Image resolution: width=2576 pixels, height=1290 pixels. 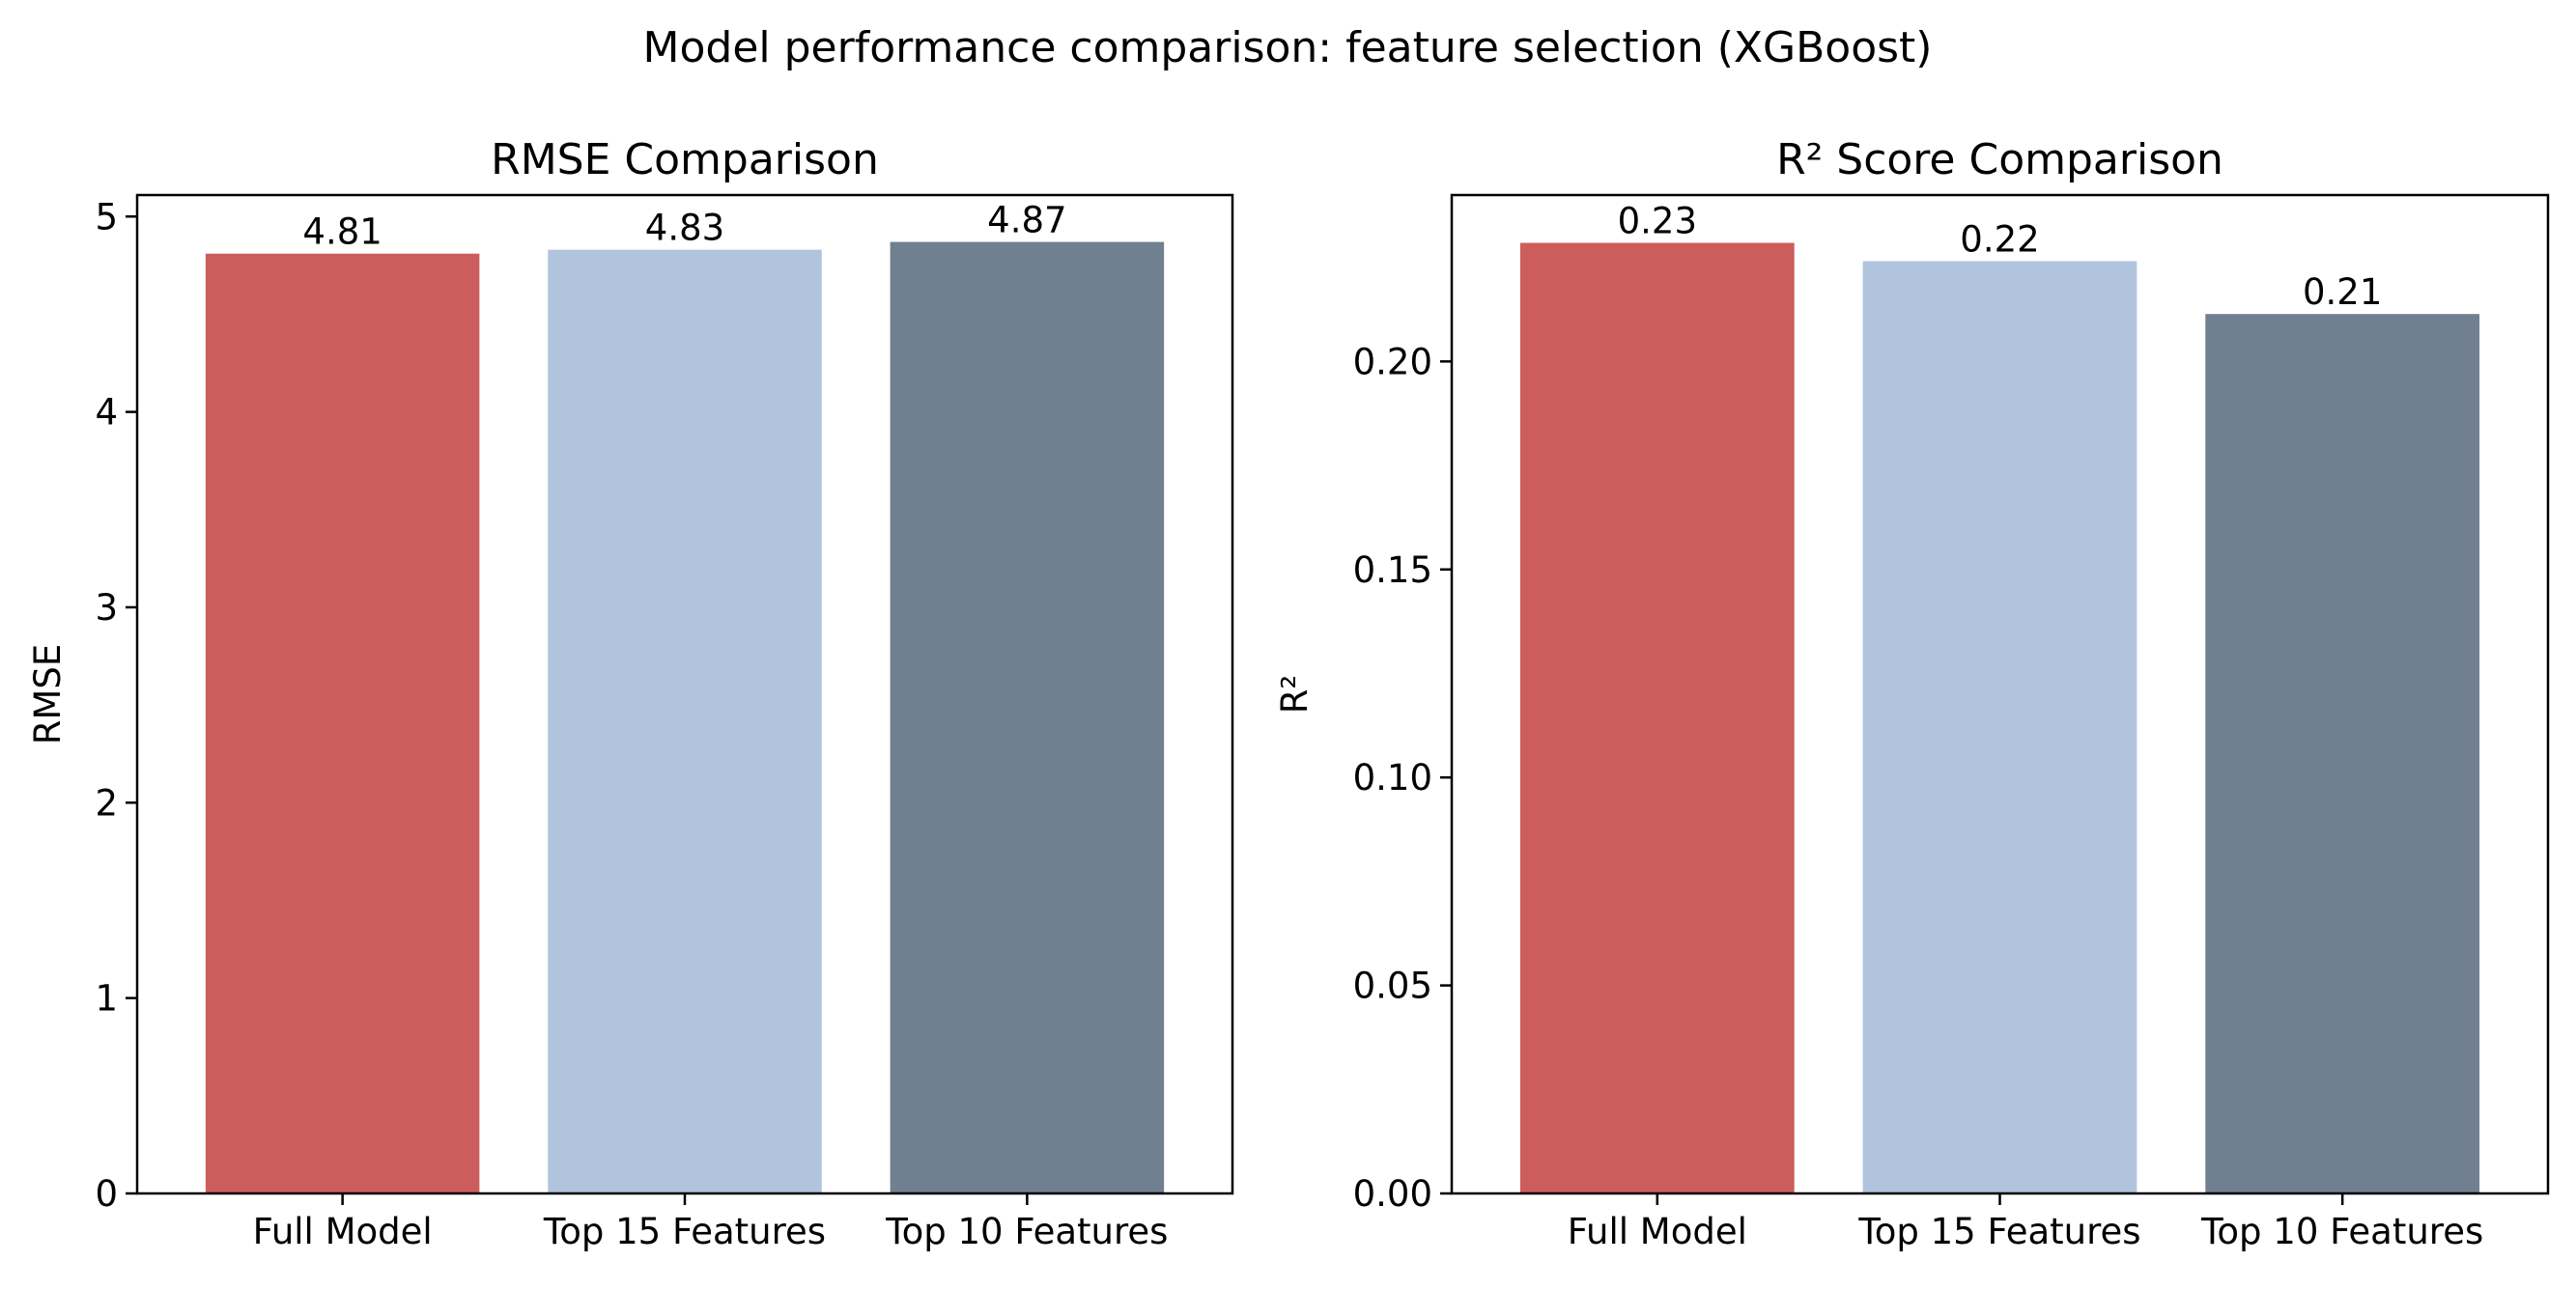 I want to click on rmse-y-tick-label: 5, so click(x=106, y=217).